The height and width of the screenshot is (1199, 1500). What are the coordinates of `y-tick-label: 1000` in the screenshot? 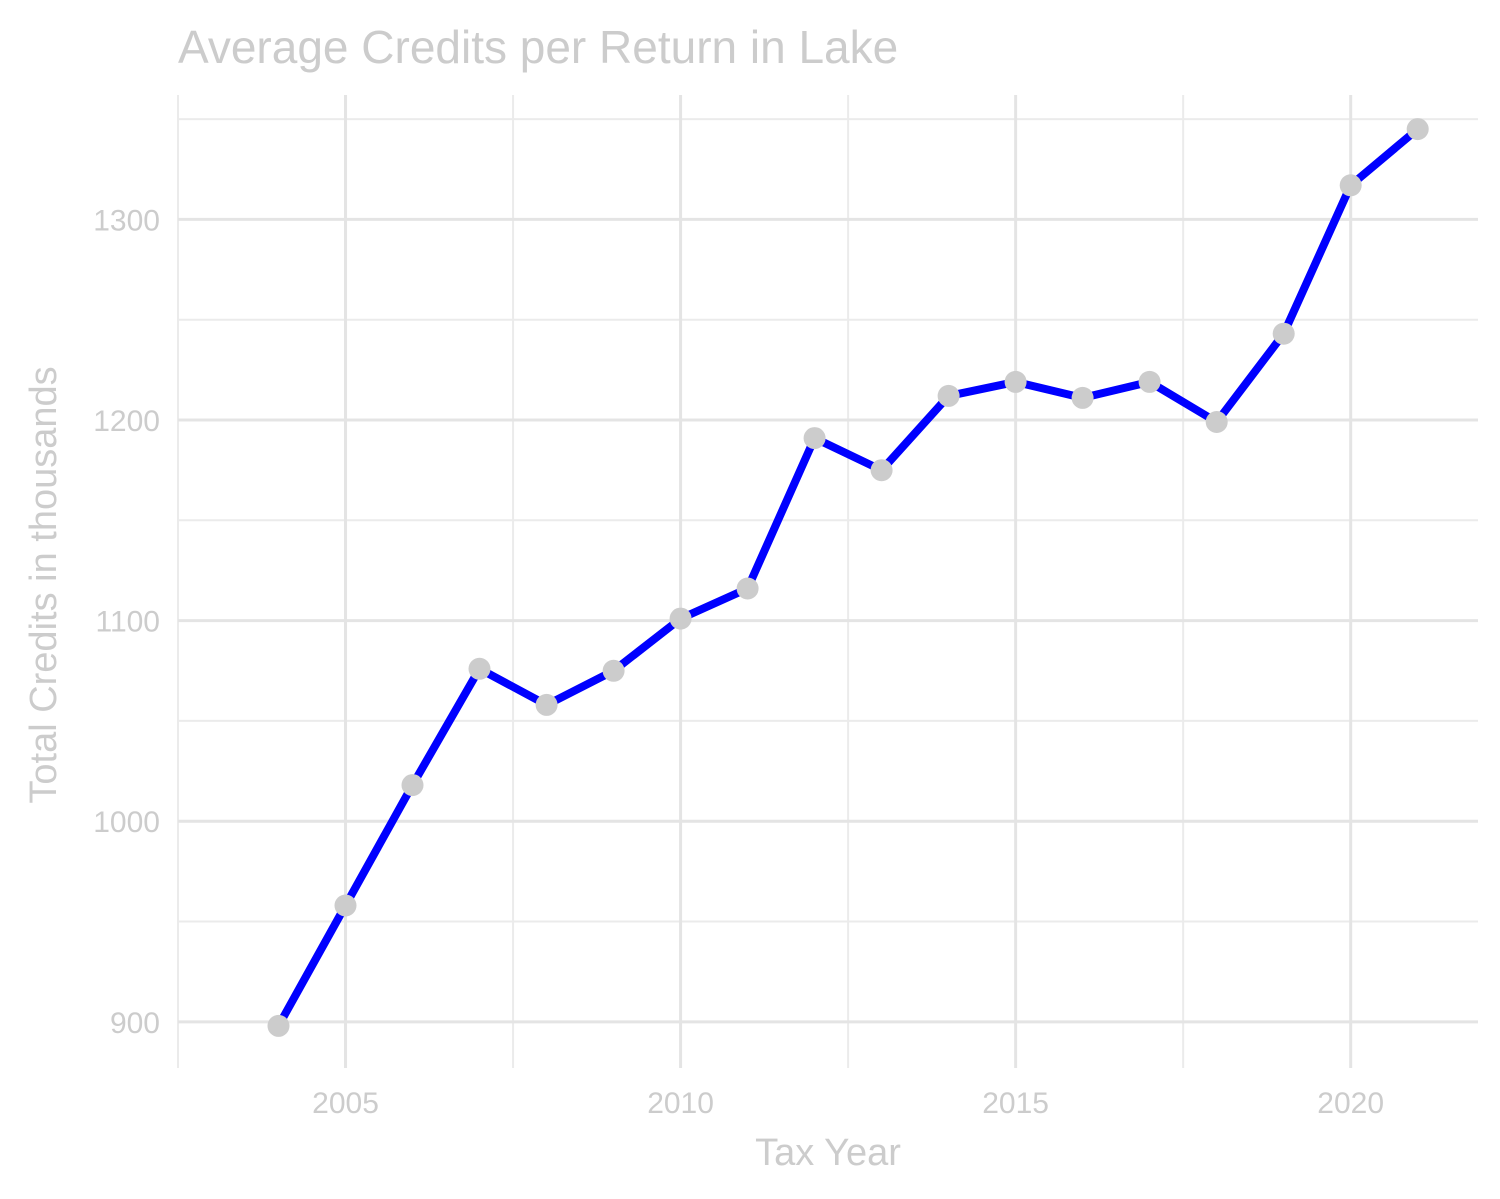 It's located at (126, 822).